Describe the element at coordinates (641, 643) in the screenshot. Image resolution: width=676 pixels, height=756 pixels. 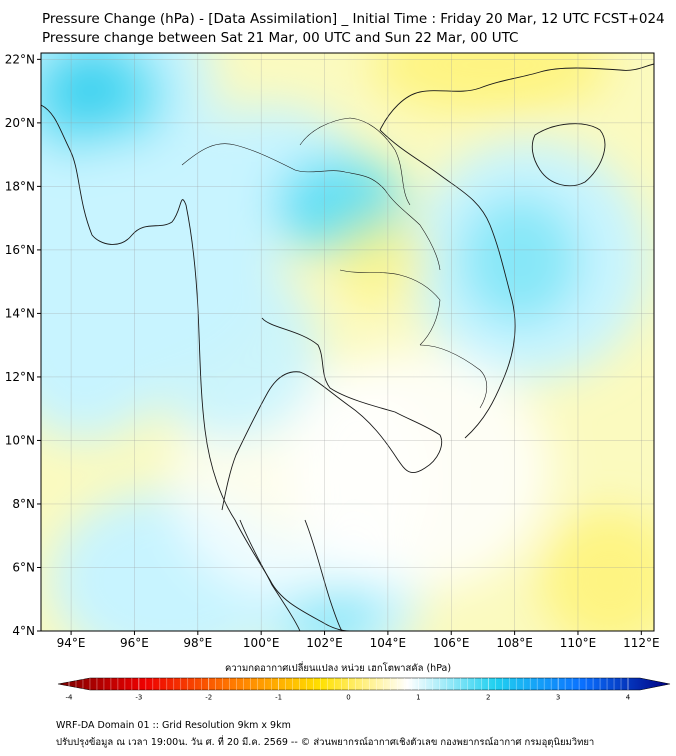
I see `lon-tick-label: 112°E` at that location.